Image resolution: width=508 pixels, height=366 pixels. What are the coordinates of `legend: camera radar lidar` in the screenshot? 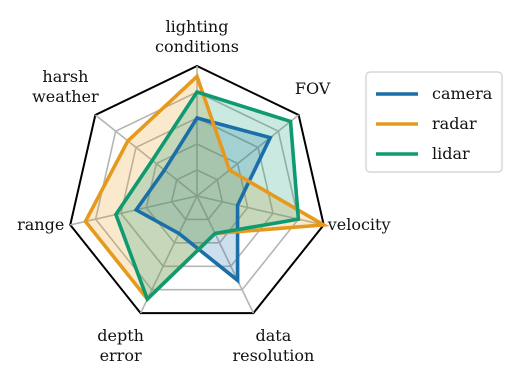 It's located at (434, 122).